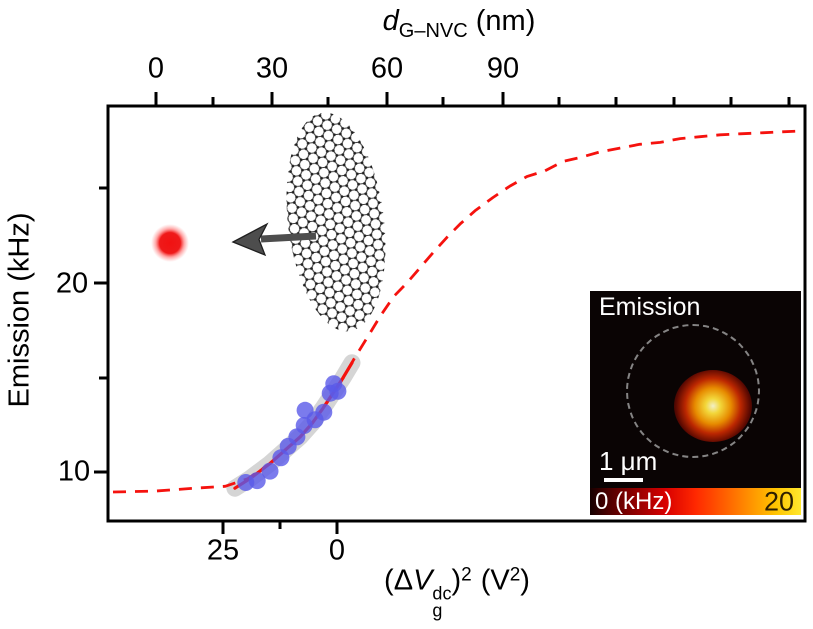 Image resolution: width=813 pixels, height=629 pixels. What do you see at coordinates (623, 480) in the screenshot?
I see `scale-bar` at bounding box center [623, 480].